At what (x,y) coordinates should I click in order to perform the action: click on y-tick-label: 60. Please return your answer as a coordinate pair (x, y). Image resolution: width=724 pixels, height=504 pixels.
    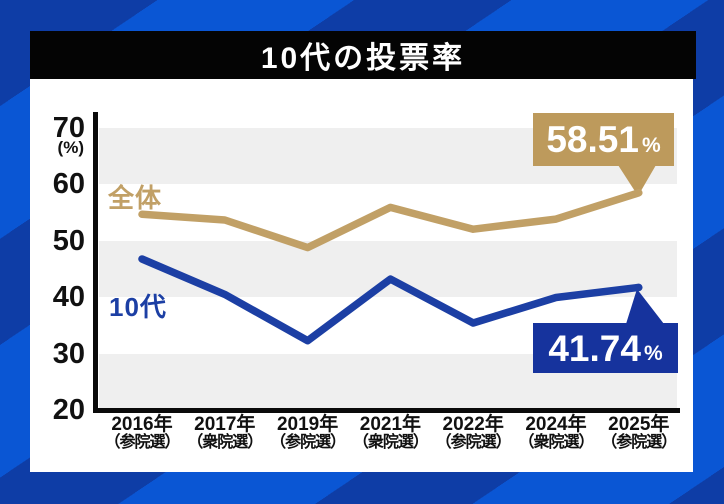
    Looking at the image, I should click on (68, 184).